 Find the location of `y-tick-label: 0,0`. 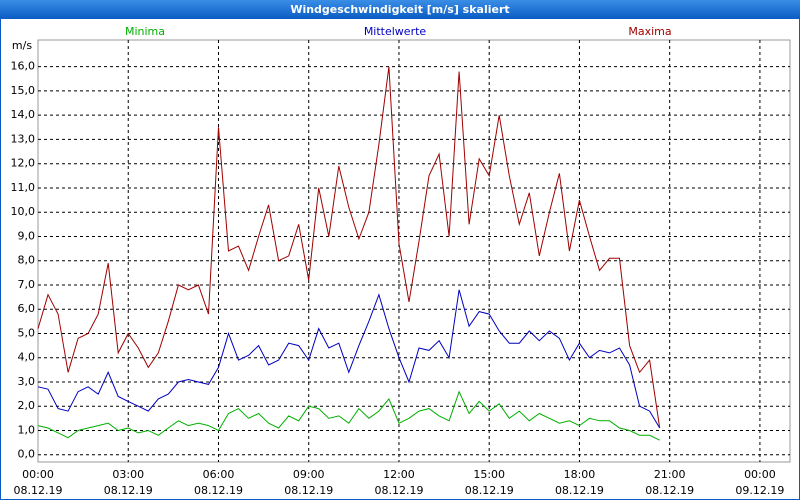

y-tick-label: 0,0 is located at coordinates (27, 454).